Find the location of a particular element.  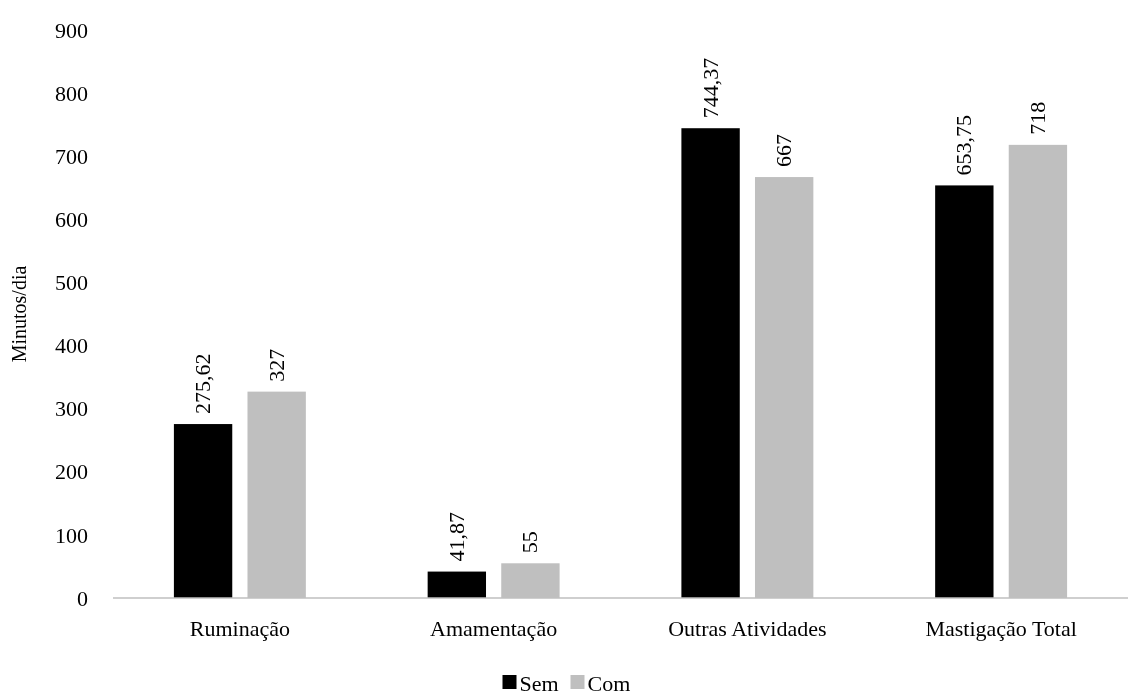

y-tick-label: 500 is located at coordinates (71, 283).